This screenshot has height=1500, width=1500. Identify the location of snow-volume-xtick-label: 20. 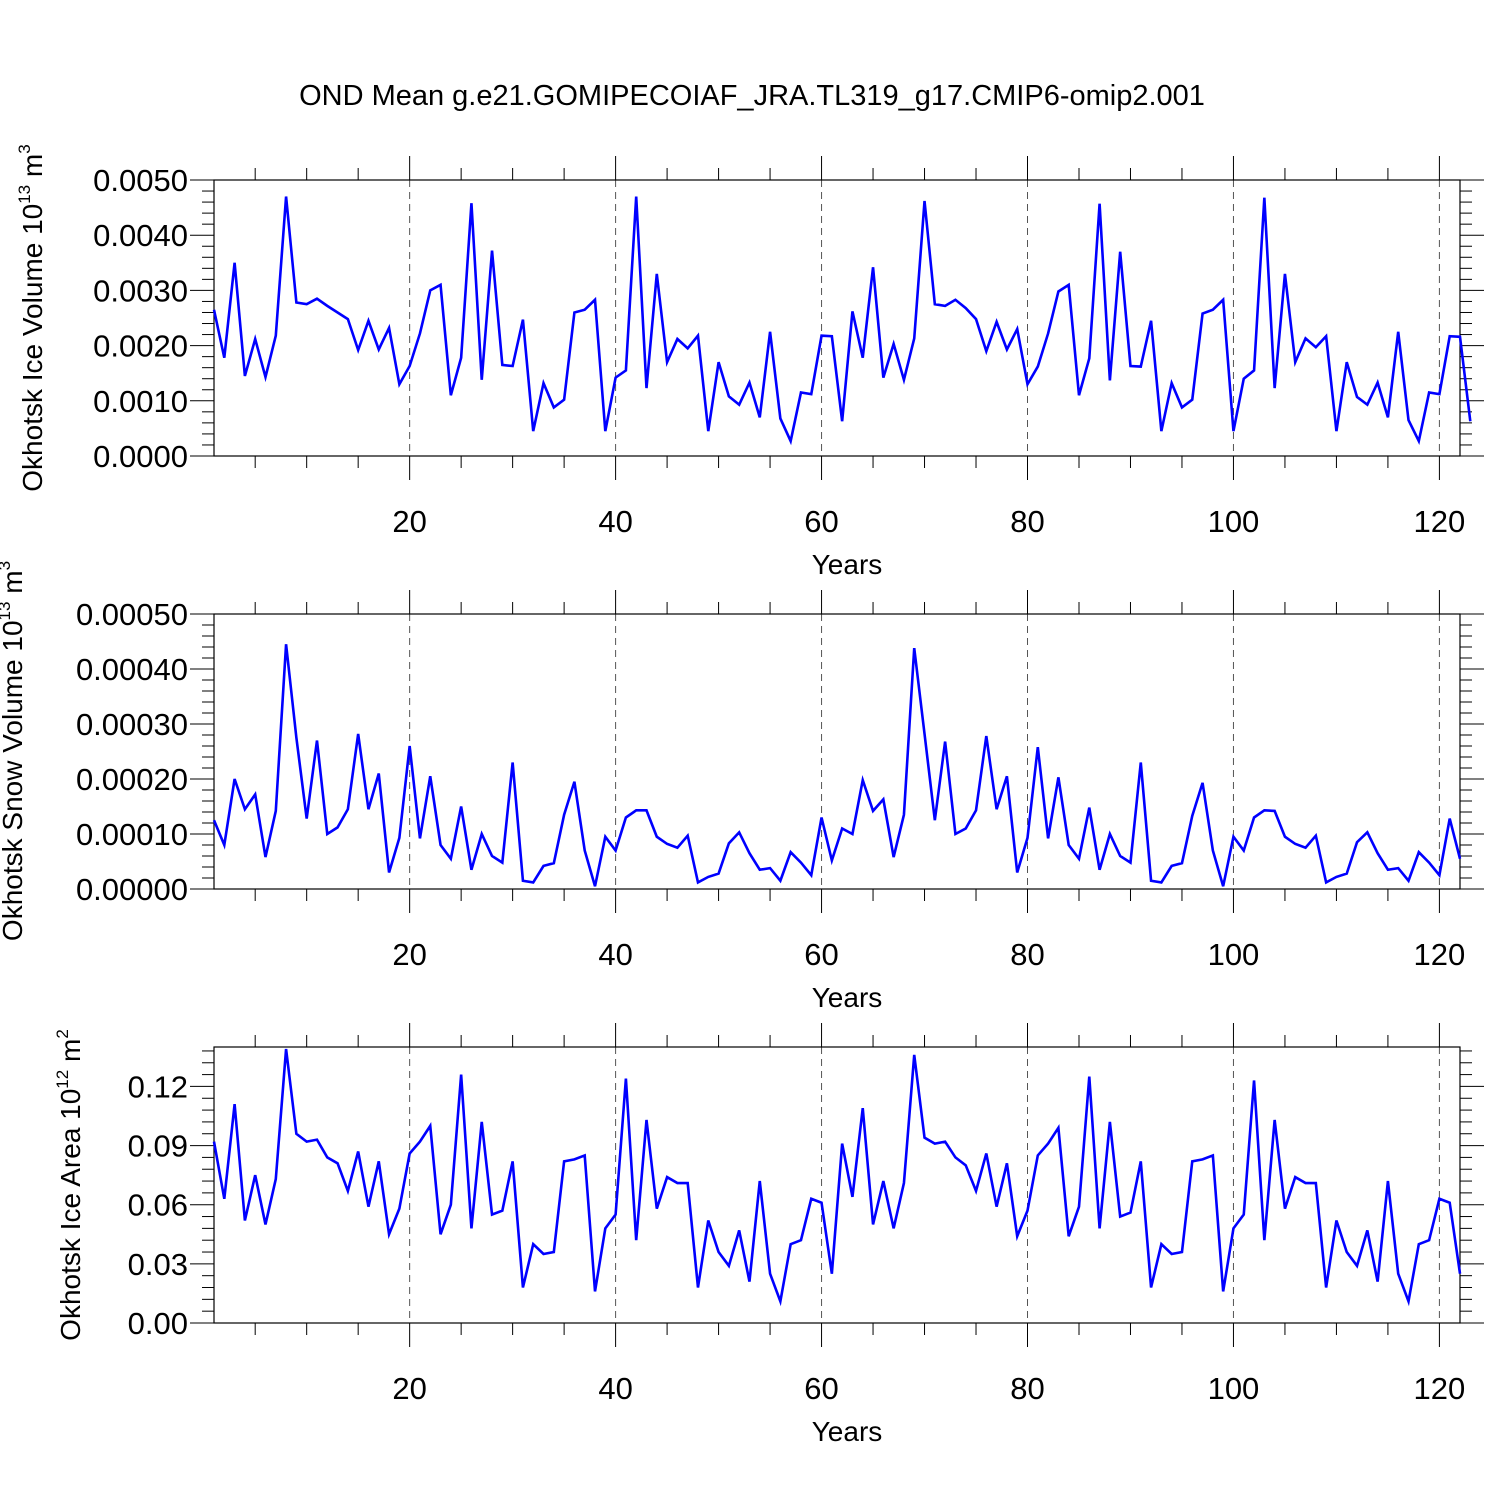
(409, 954).